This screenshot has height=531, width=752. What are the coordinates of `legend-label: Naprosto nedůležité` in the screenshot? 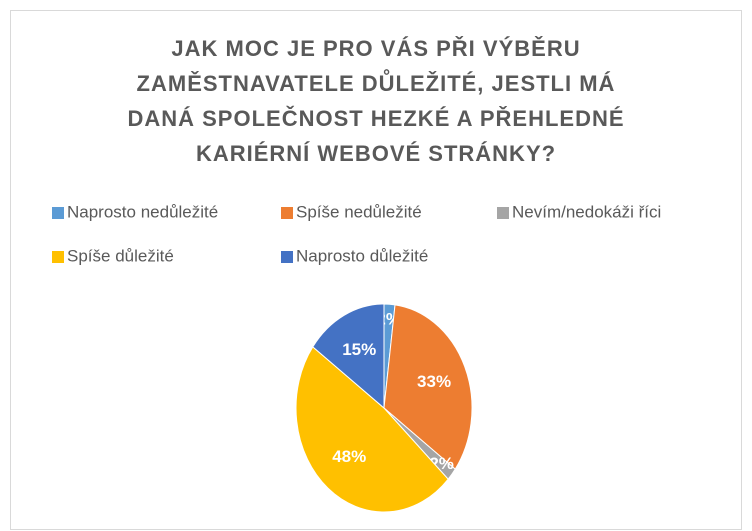 It's located at (142, 211).